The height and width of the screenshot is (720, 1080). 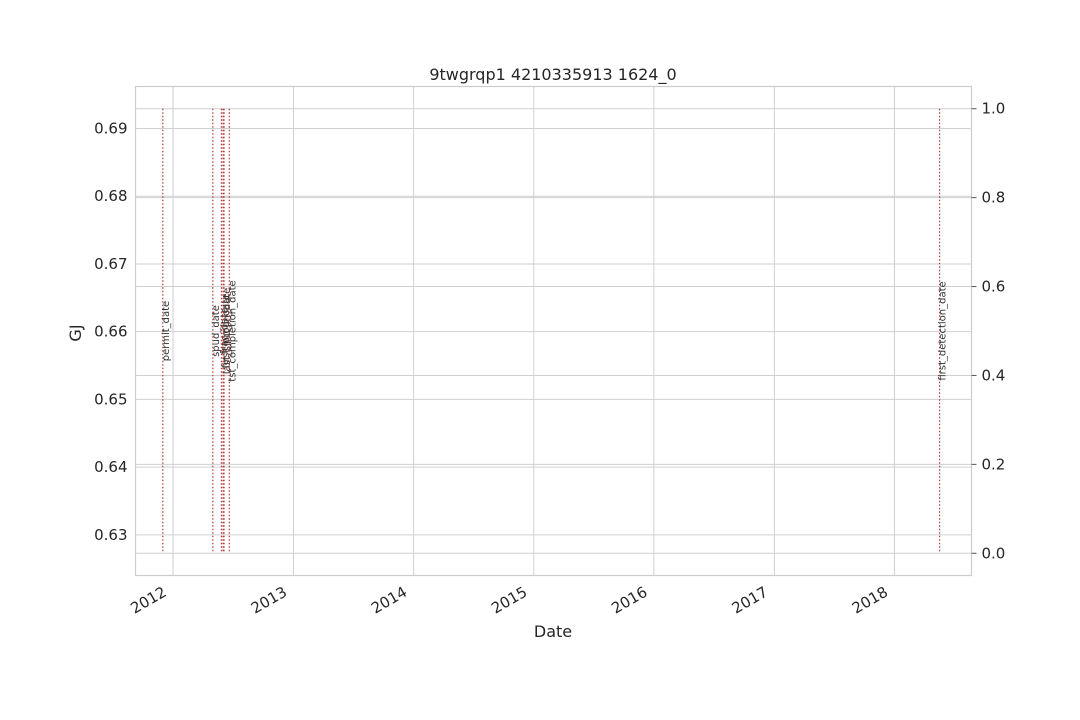 I want to click on left-y-tick-label: 0.66, so click(x=110, y=332).